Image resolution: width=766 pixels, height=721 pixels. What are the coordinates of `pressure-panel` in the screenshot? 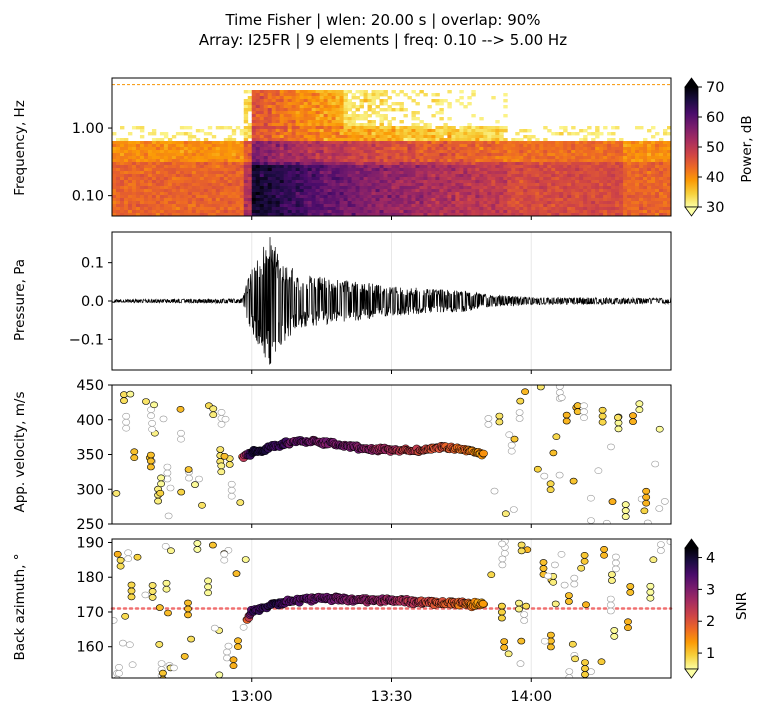 It's located at (391, 301).